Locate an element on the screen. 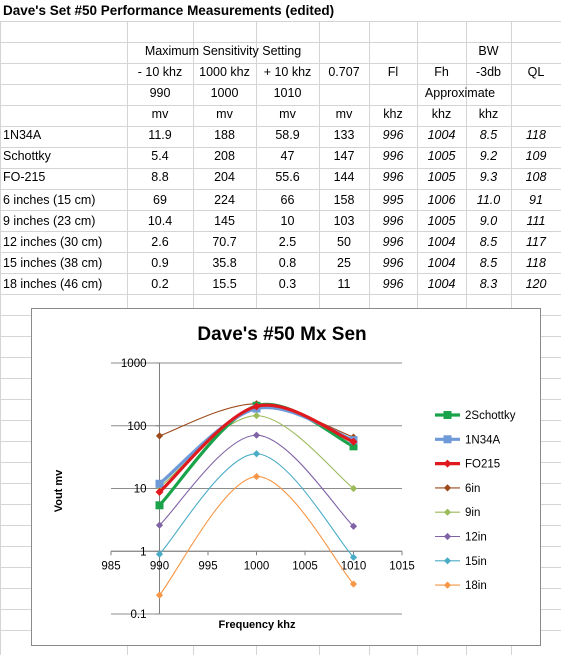  table-cell: 1006 is located at coordinates (441, 200).